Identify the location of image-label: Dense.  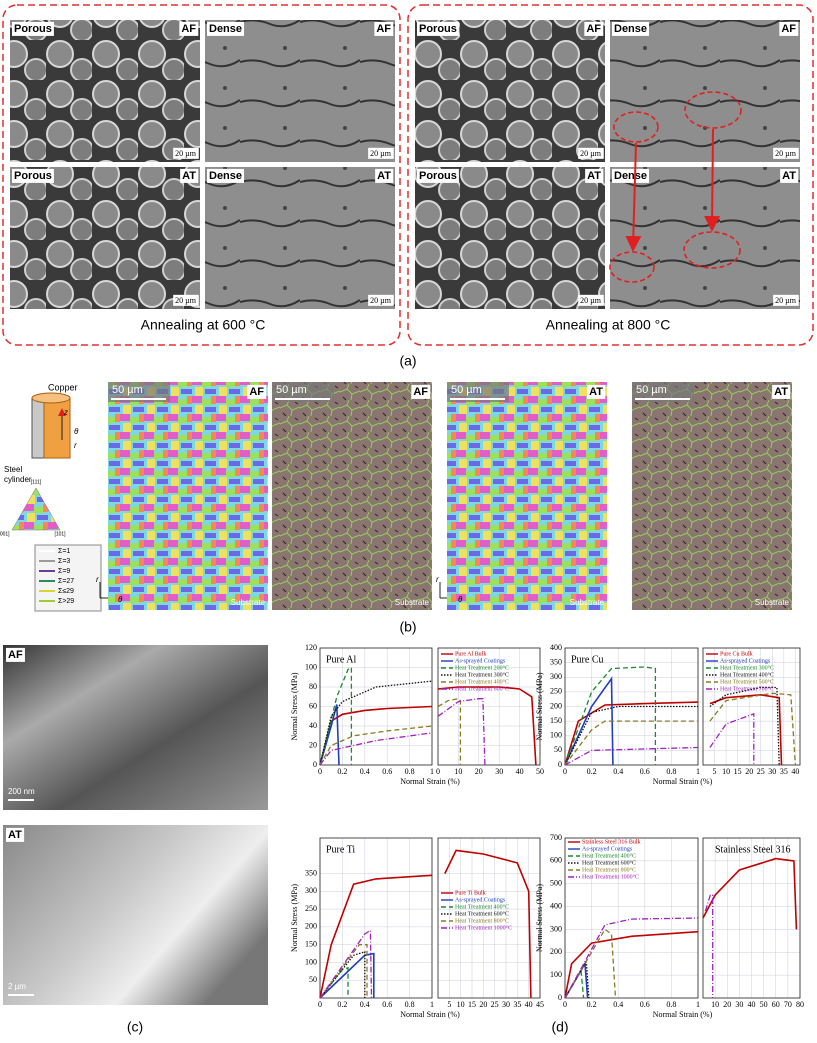
(225, 176).